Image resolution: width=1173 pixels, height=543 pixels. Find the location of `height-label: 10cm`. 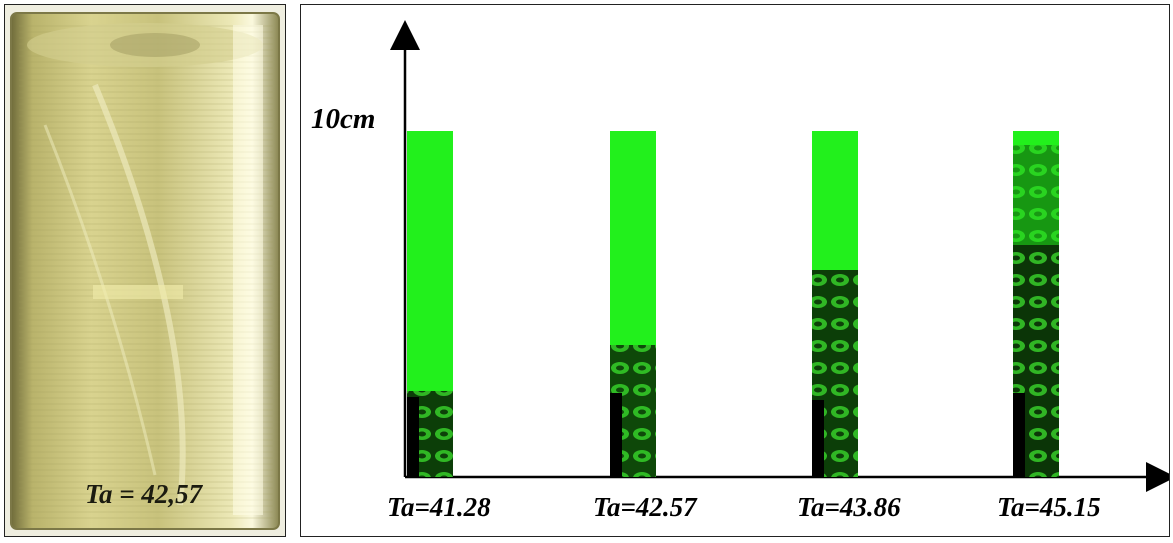

height-label: 10cm is located at coordinates (343, 119).